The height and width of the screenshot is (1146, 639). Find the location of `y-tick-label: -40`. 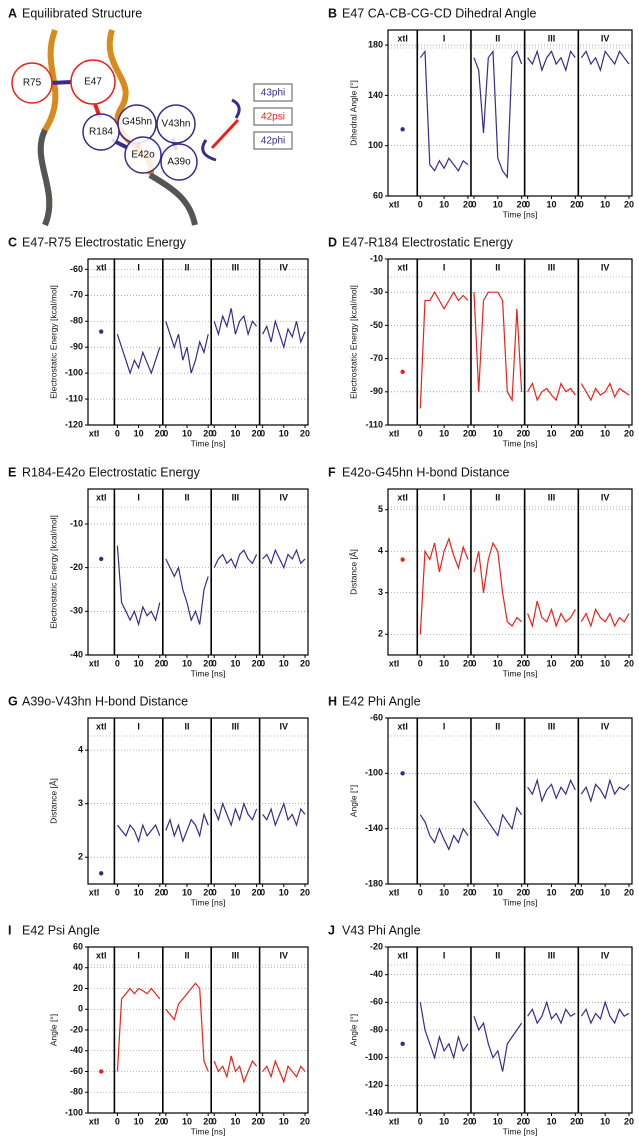

y-tick-label: -40 is located at coordinates (376, 974).